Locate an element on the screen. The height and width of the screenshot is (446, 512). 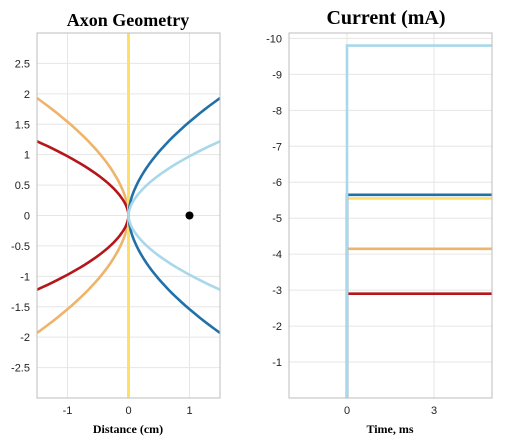
point-group is located at coordinates (189, 215).